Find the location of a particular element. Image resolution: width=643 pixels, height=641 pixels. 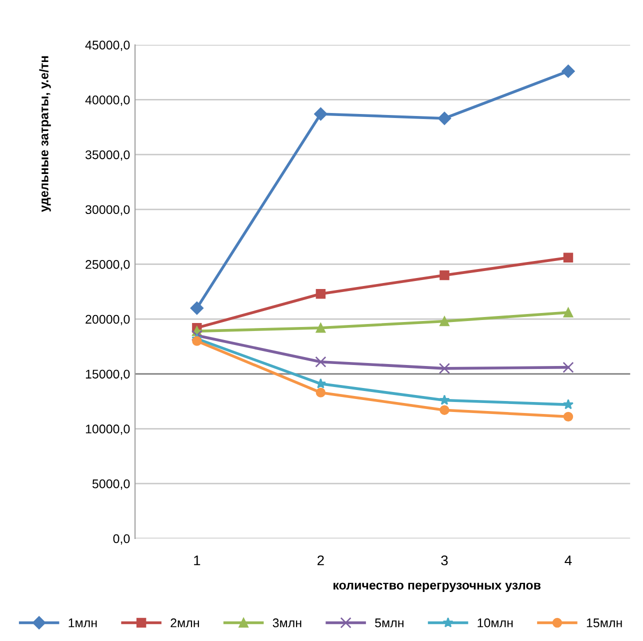

x-tick-label: 2 is located at coordinates (321, 560).